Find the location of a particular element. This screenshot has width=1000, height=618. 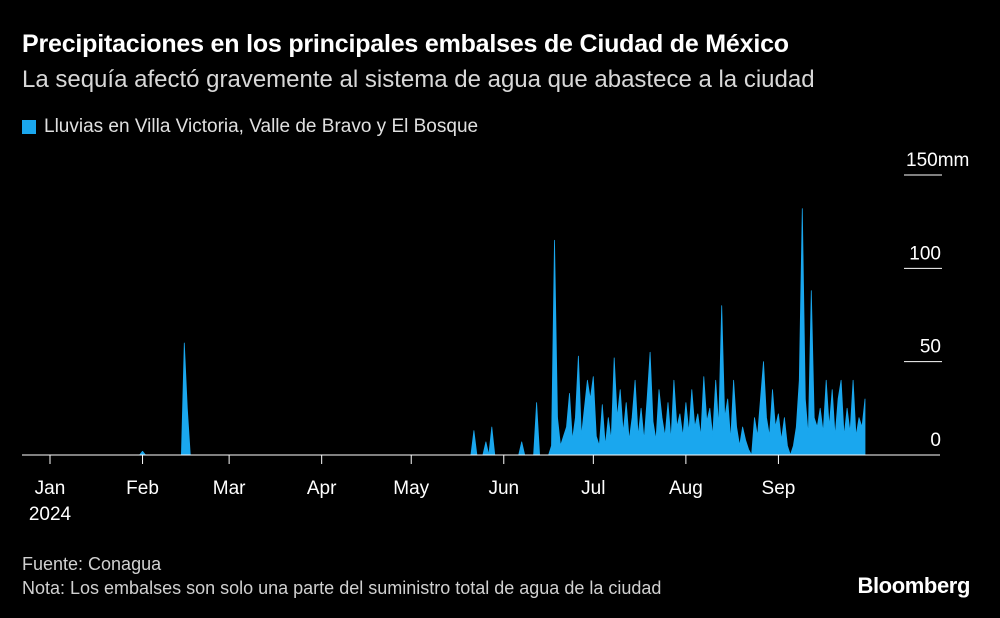

x-tick-label: Apr is located at coordinates (322, 488).